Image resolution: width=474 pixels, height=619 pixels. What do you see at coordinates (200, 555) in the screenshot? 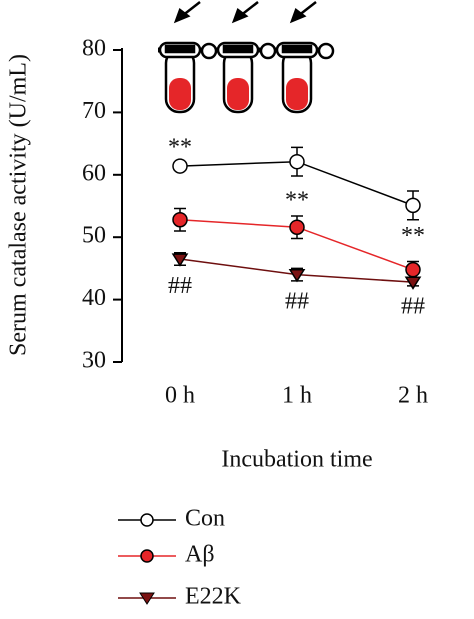
I see `legend-label: Aβ` at bounding box center [200, 555].